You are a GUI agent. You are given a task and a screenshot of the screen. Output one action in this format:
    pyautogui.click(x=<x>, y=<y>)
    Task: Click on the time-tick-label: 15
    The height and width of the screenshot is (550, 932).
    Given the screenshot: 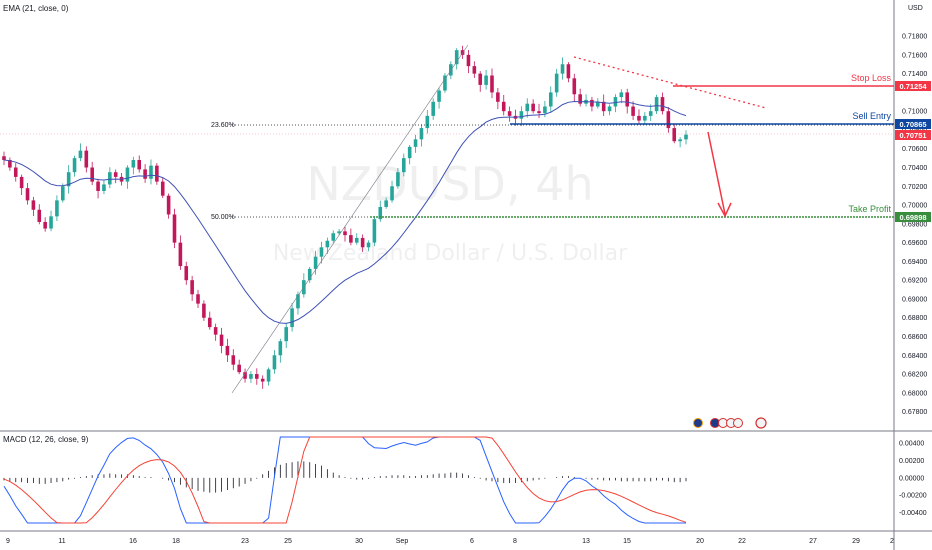 What is the action you would take?
    pyautogui.click(x=627, y=541)
    